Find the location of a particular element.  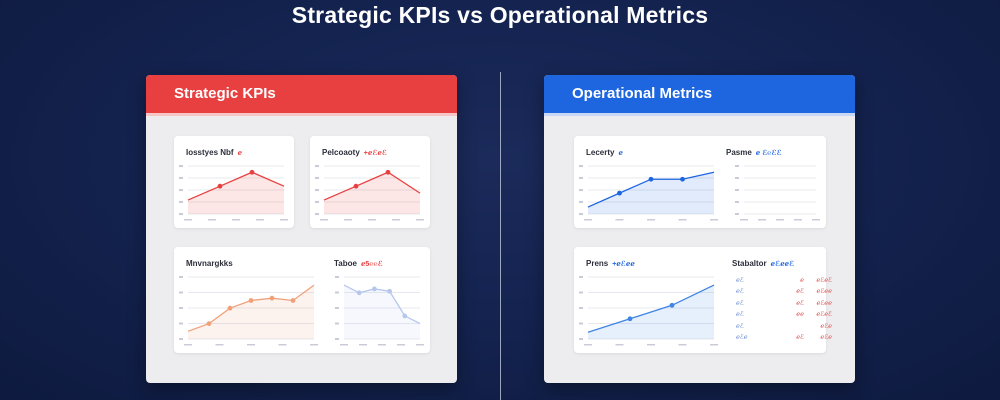

strategic-card-2: Pelcoaoty +ℯℰℯℰ is located at coordinates (370, 182).